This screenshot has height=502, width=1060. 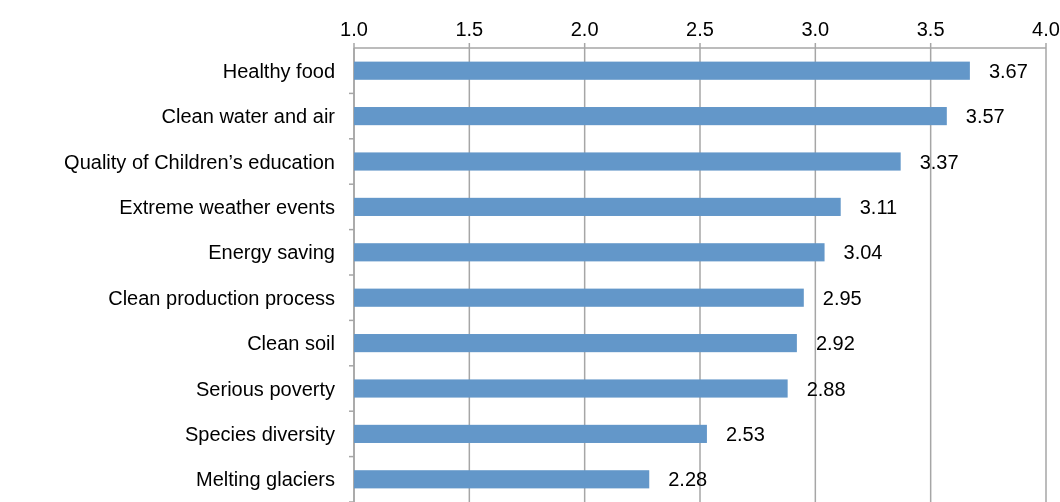 I want to click on data-label: 2.28, so click(x=688, y=479).